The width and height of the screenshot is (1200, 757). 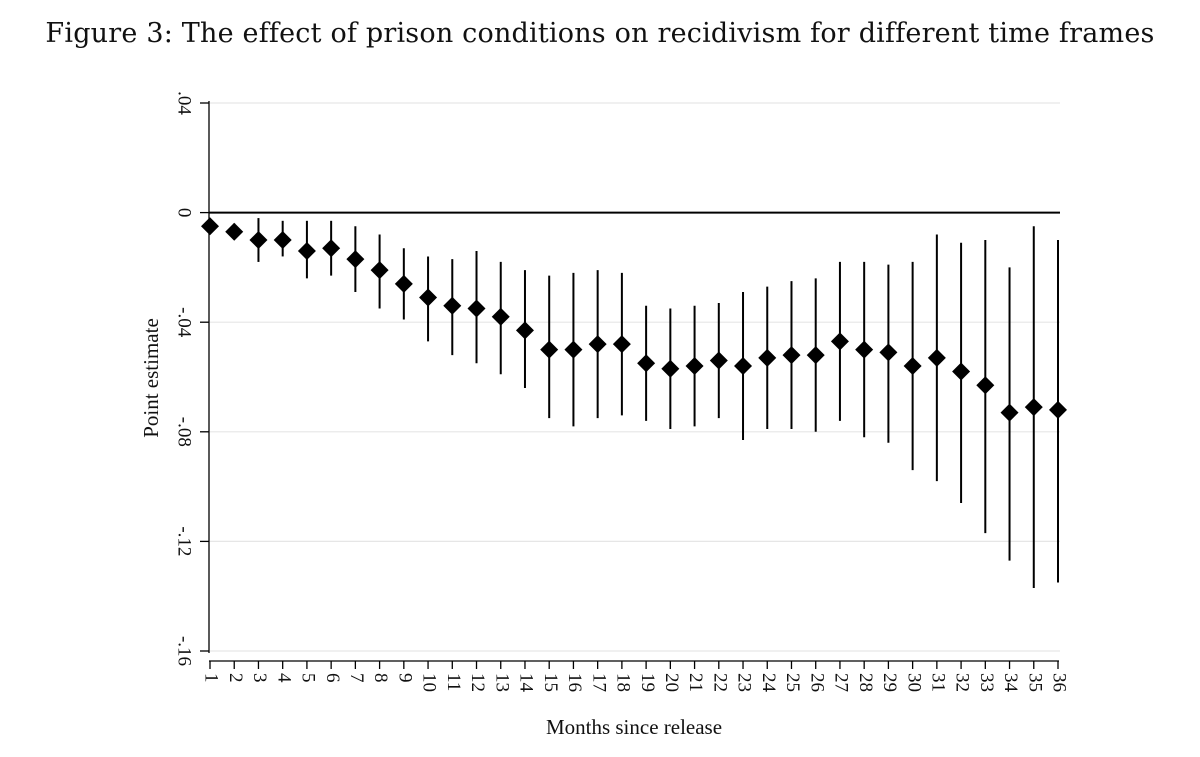 What do you see at coordinates (671, 682) in the screenshot?
I see `x-tick-label: 20` at bounding box center [671, 682].